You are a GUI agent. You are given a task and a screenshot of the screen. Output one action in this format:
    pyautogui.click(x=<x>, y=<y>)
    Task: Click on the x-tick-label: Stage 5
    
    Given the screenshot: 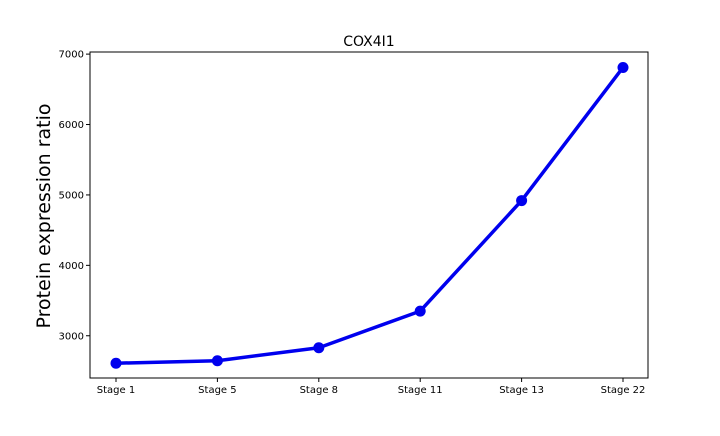 What is the action you would take?
    pyautogui.click(x=217, y=390)
    